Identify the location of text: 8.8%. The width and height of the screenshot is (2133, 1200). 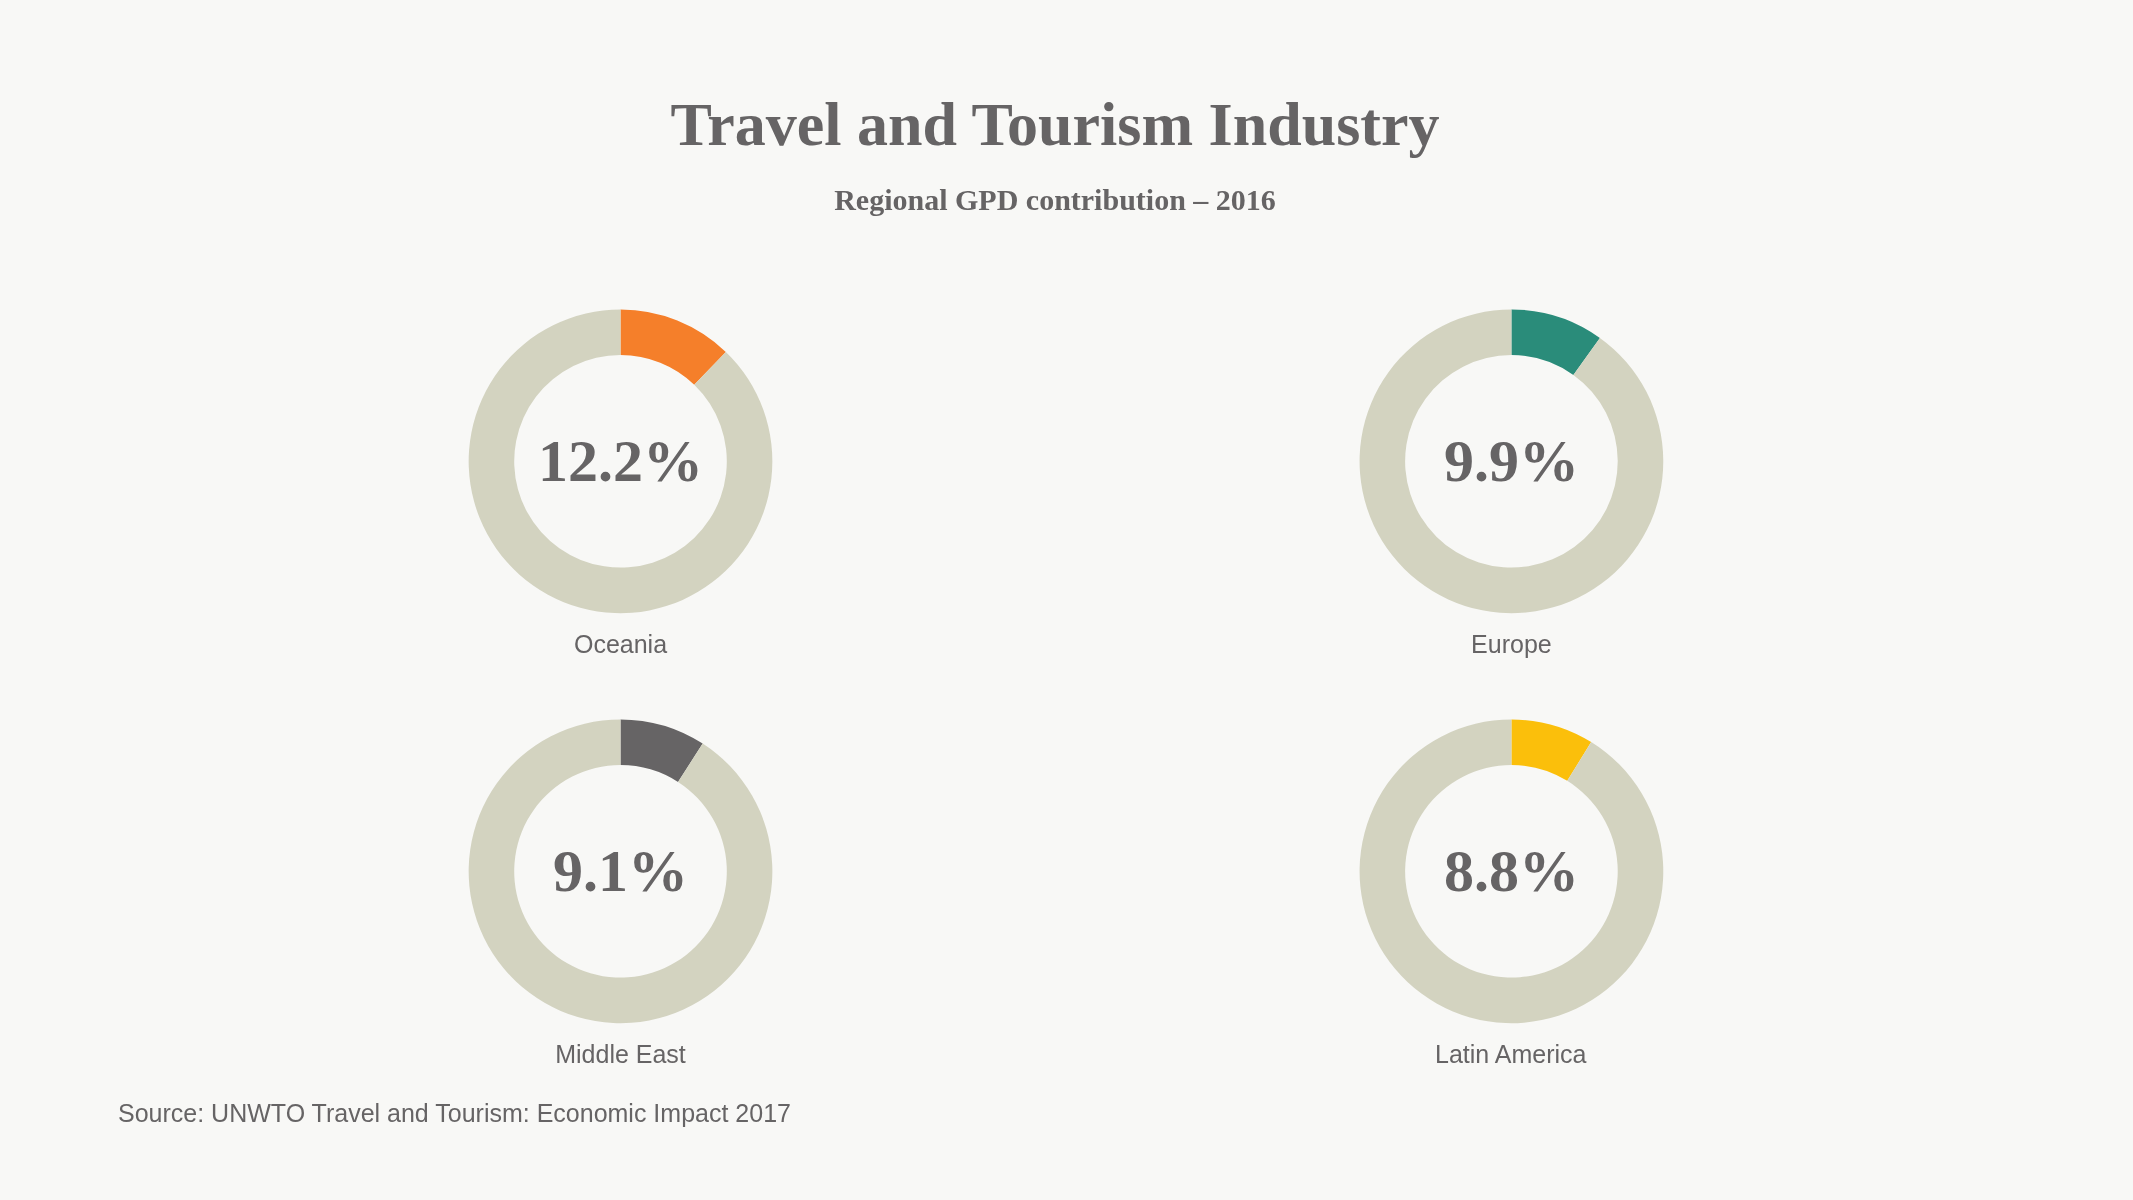
(1511, 871).